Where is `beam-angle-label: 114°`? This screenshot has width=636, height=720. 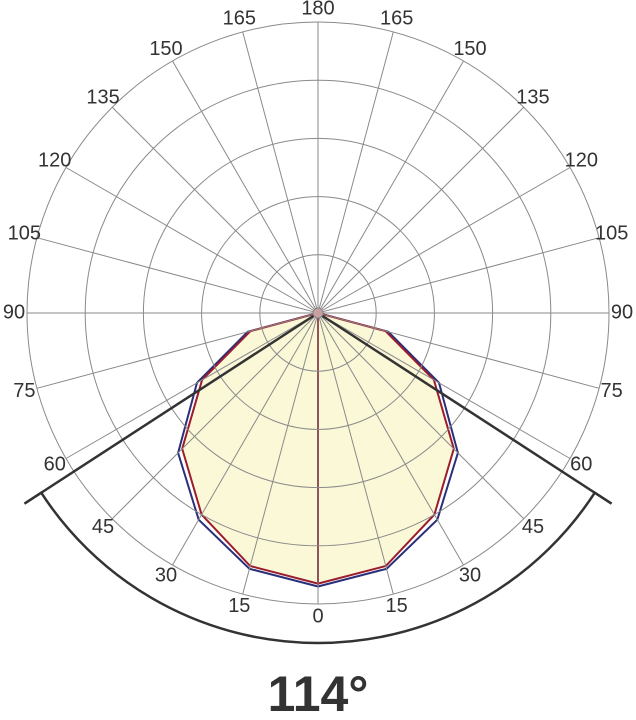
beam-angle-label: 114° is located at coordinates (318, 693).